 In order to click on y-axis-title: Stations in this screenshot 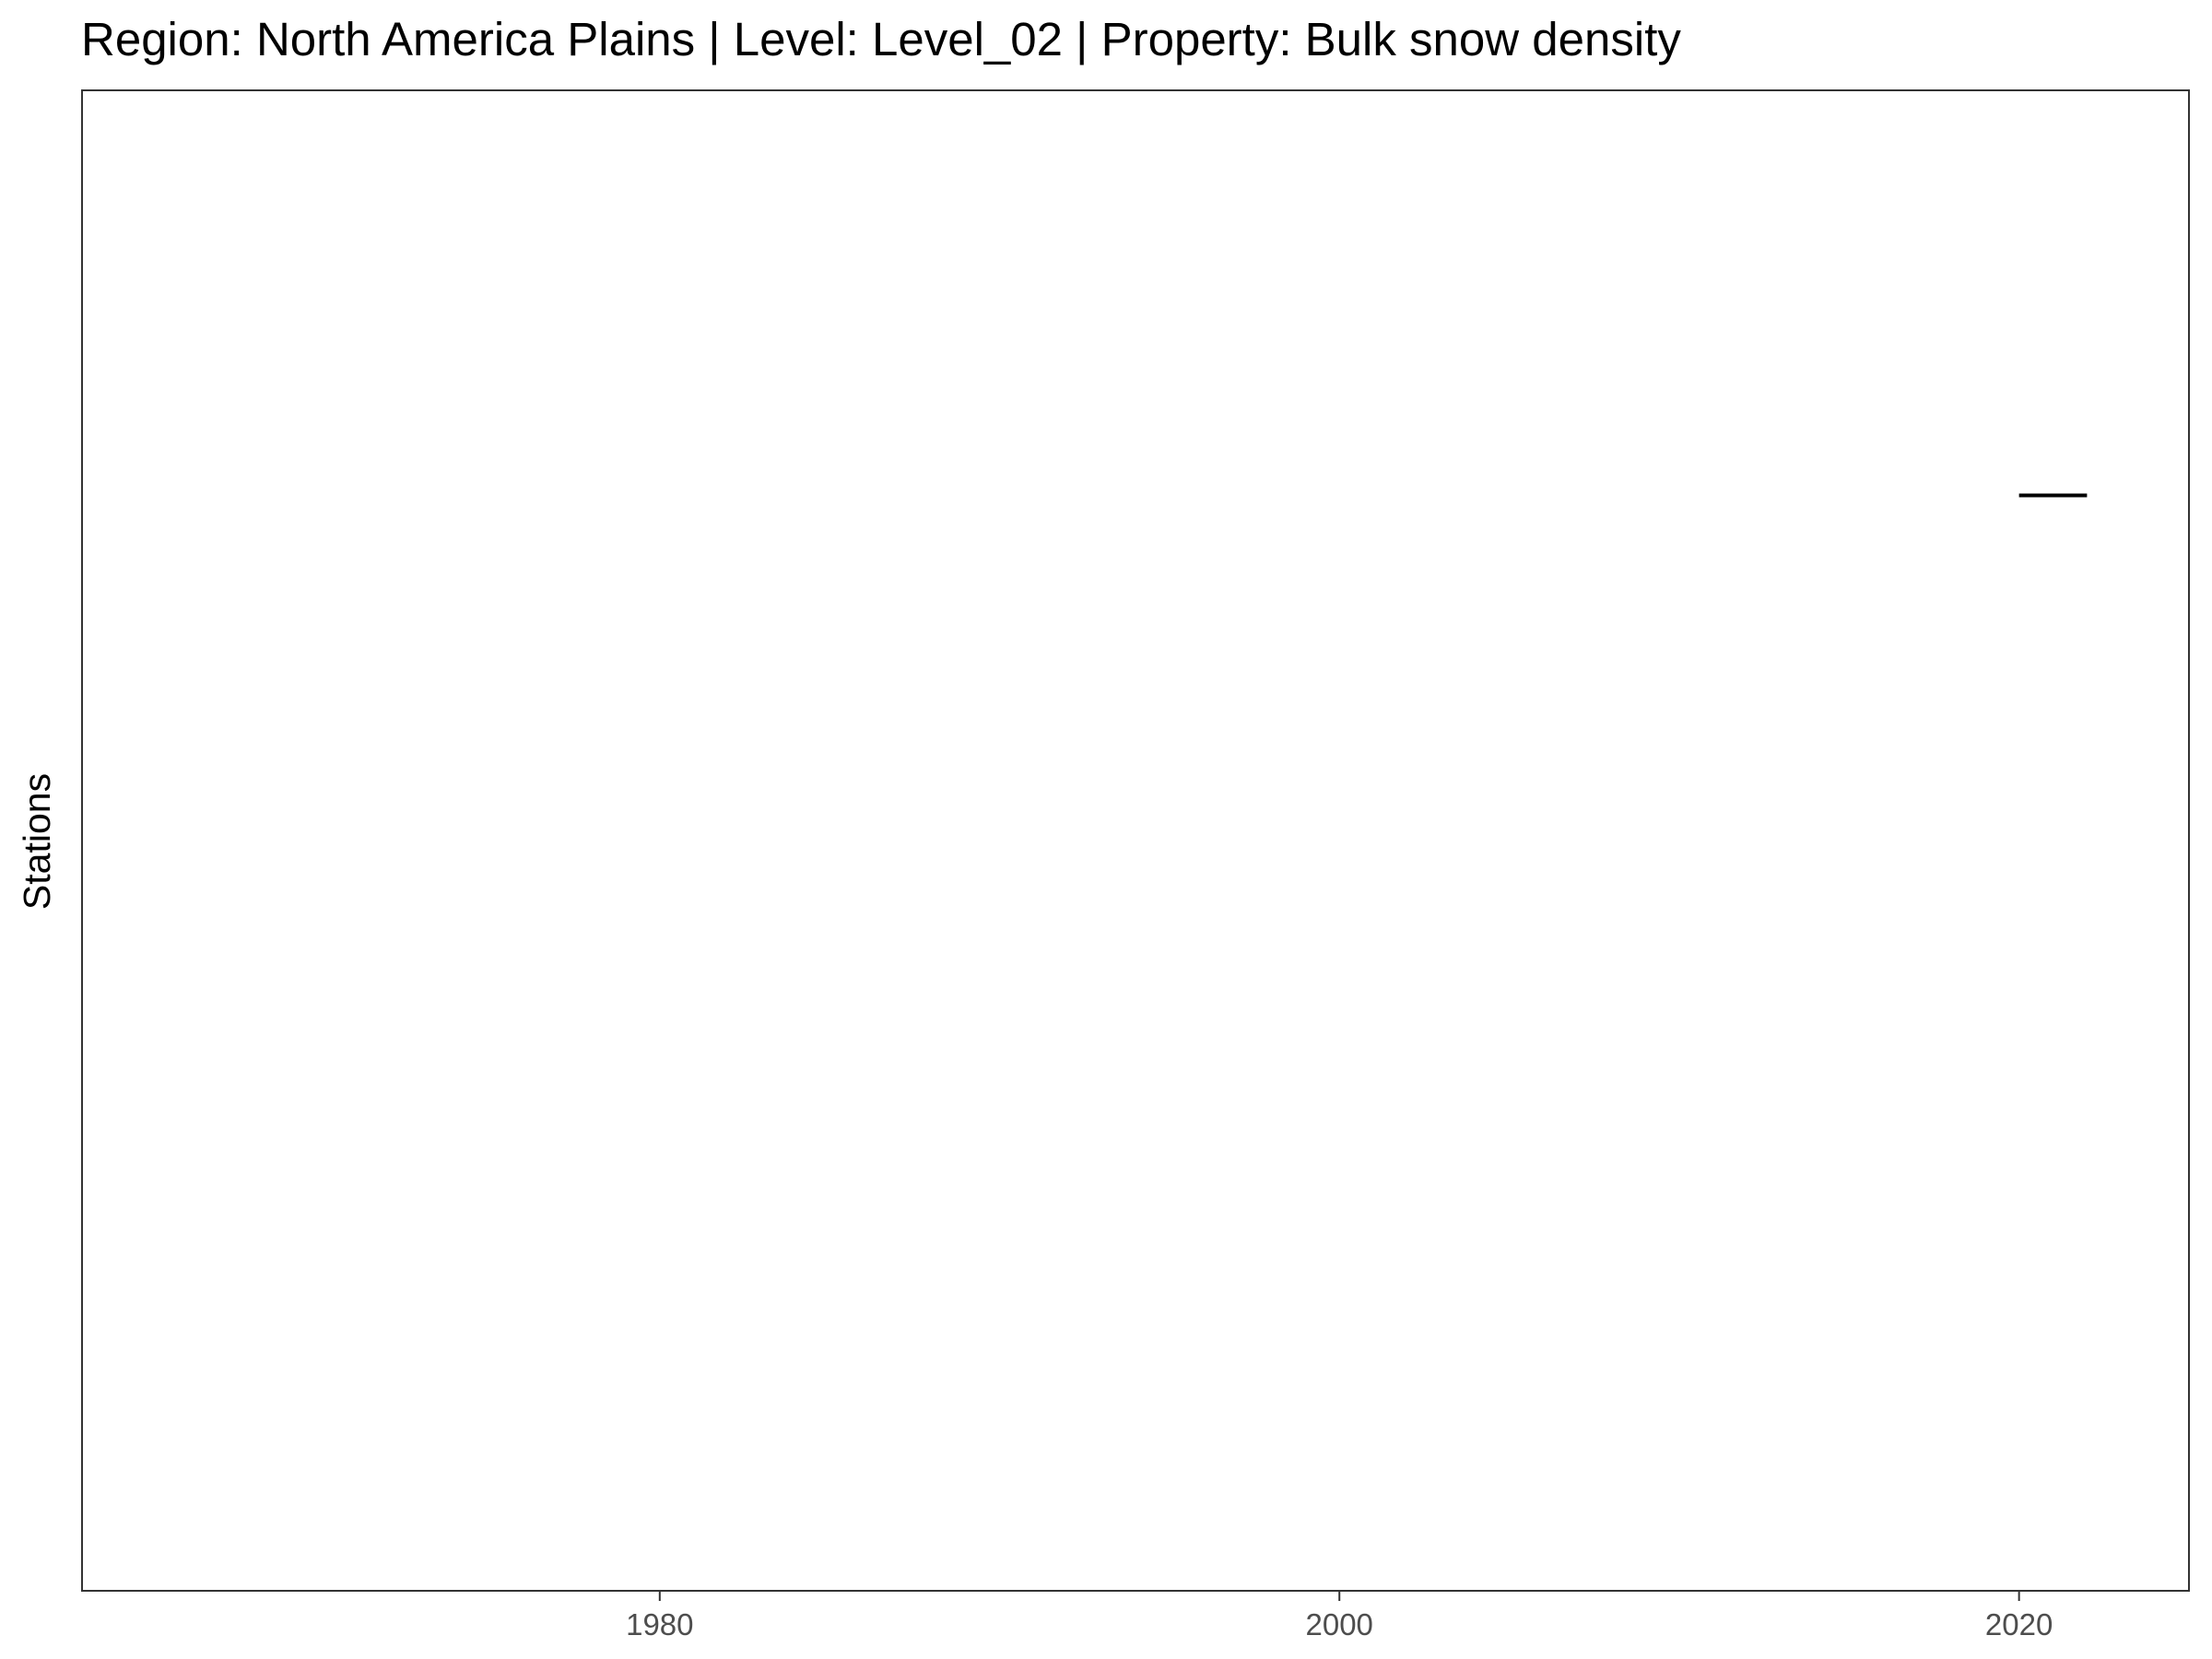, I will do `click(37, 841)`.